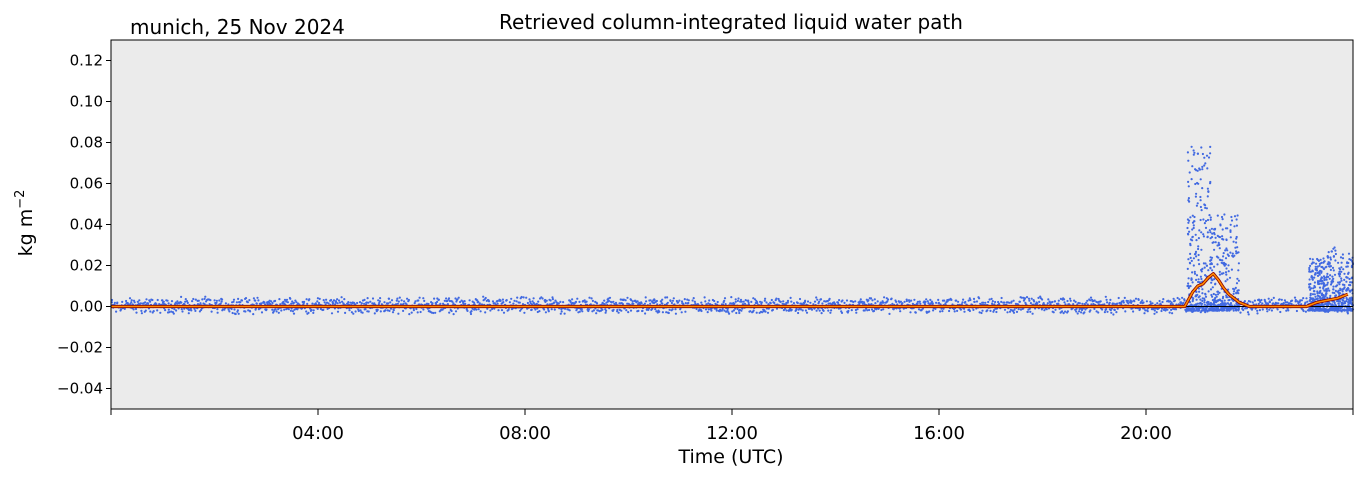 This screenshot has width=1363, height=478. I want to click on mean-line, so click(730, 290).